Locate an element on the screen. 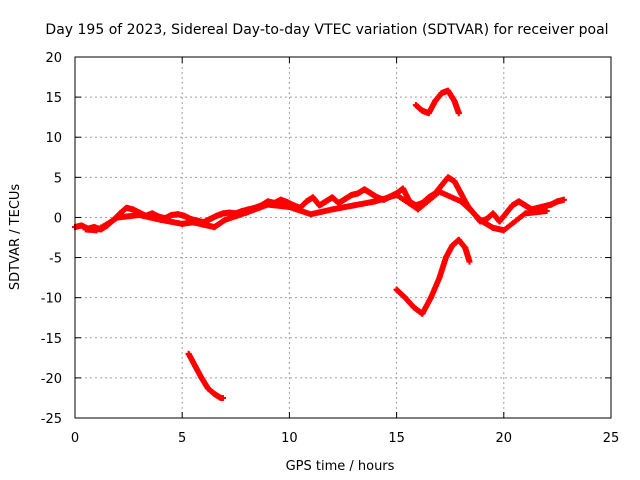 Image resolution: width=640 pixels, height=480 pixels. series-segment-c is located at coordinates (437, 102).